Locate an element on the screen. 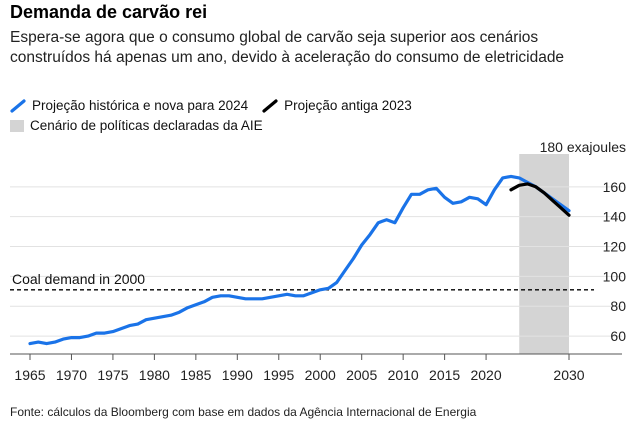 The image size is (644, 426). legend-item-historical: Projeção histórica e nova para 2024 is located at coordinates (129, 105).